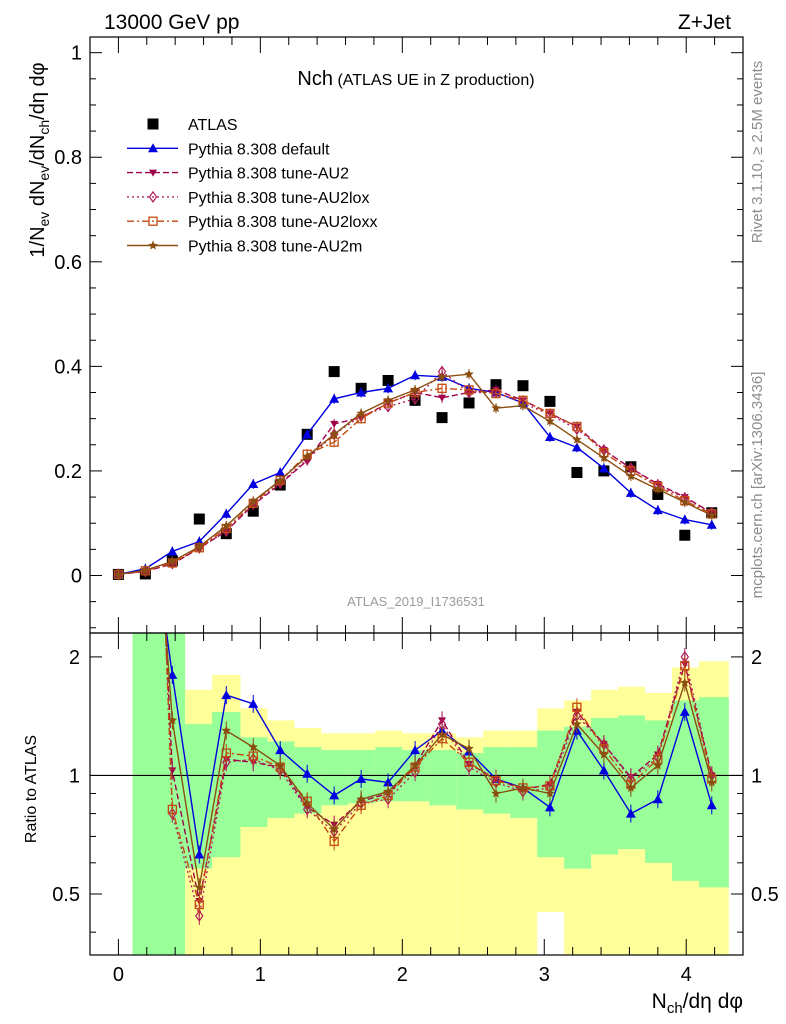  What do you see at coordinates (756, 776) in the screenshot?
I see `ratio-y-tick-label-right: 1` at bounding box center [756, 776].